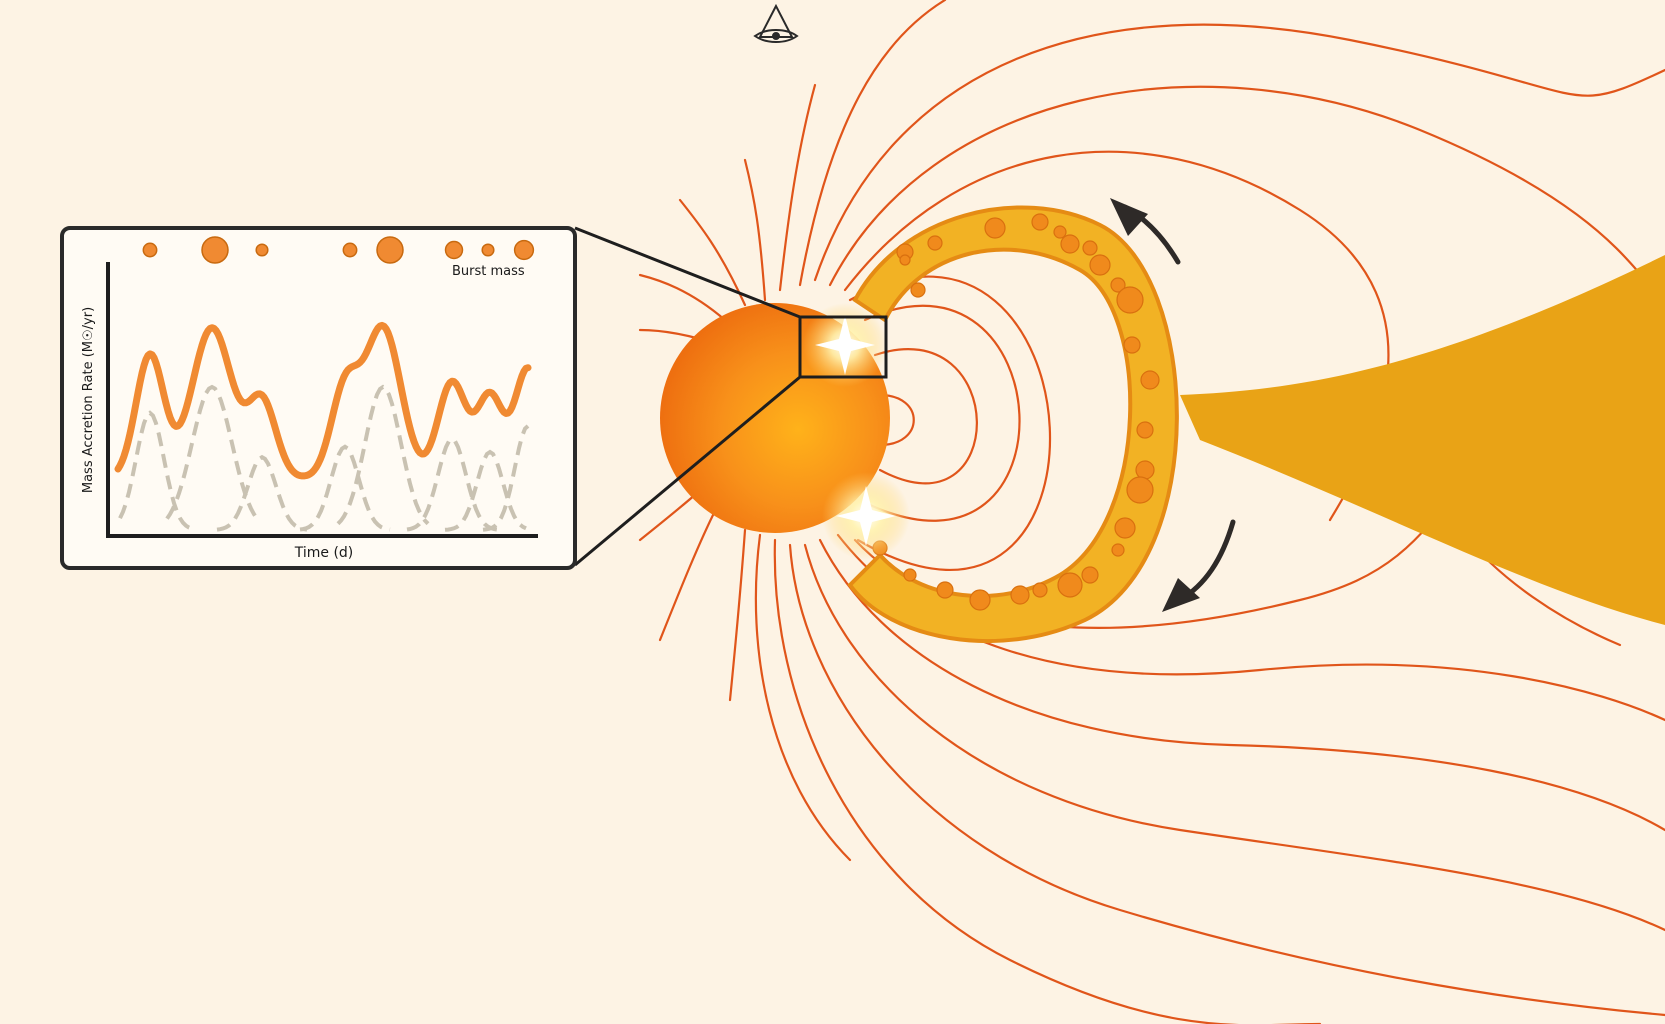 The image size is (1665, 1024). What do you see at coordinates (488, 271) in the screenshot?
I see `legend-label: Burst mass` at bounding box center [488, 271].